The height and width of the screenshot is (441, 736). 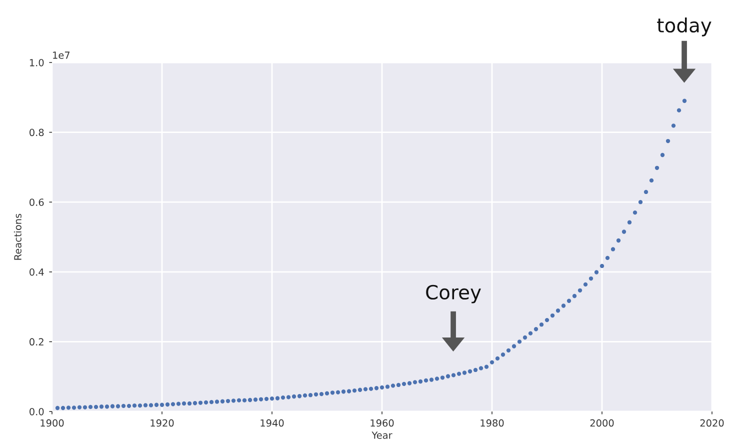 What do you see at coordinates (453, 294) in the screenshot?
I see `annotation: Corey` at bounding box center [453, 294].